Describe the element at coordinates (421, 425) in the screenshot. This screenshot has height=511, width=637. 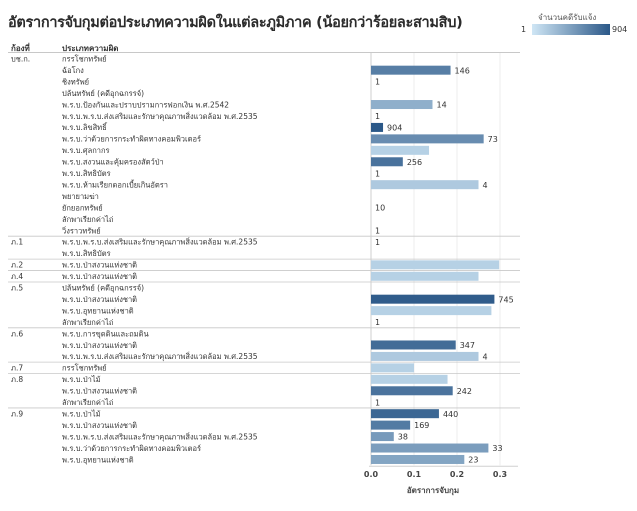
I see `value-label: 169` at that location.